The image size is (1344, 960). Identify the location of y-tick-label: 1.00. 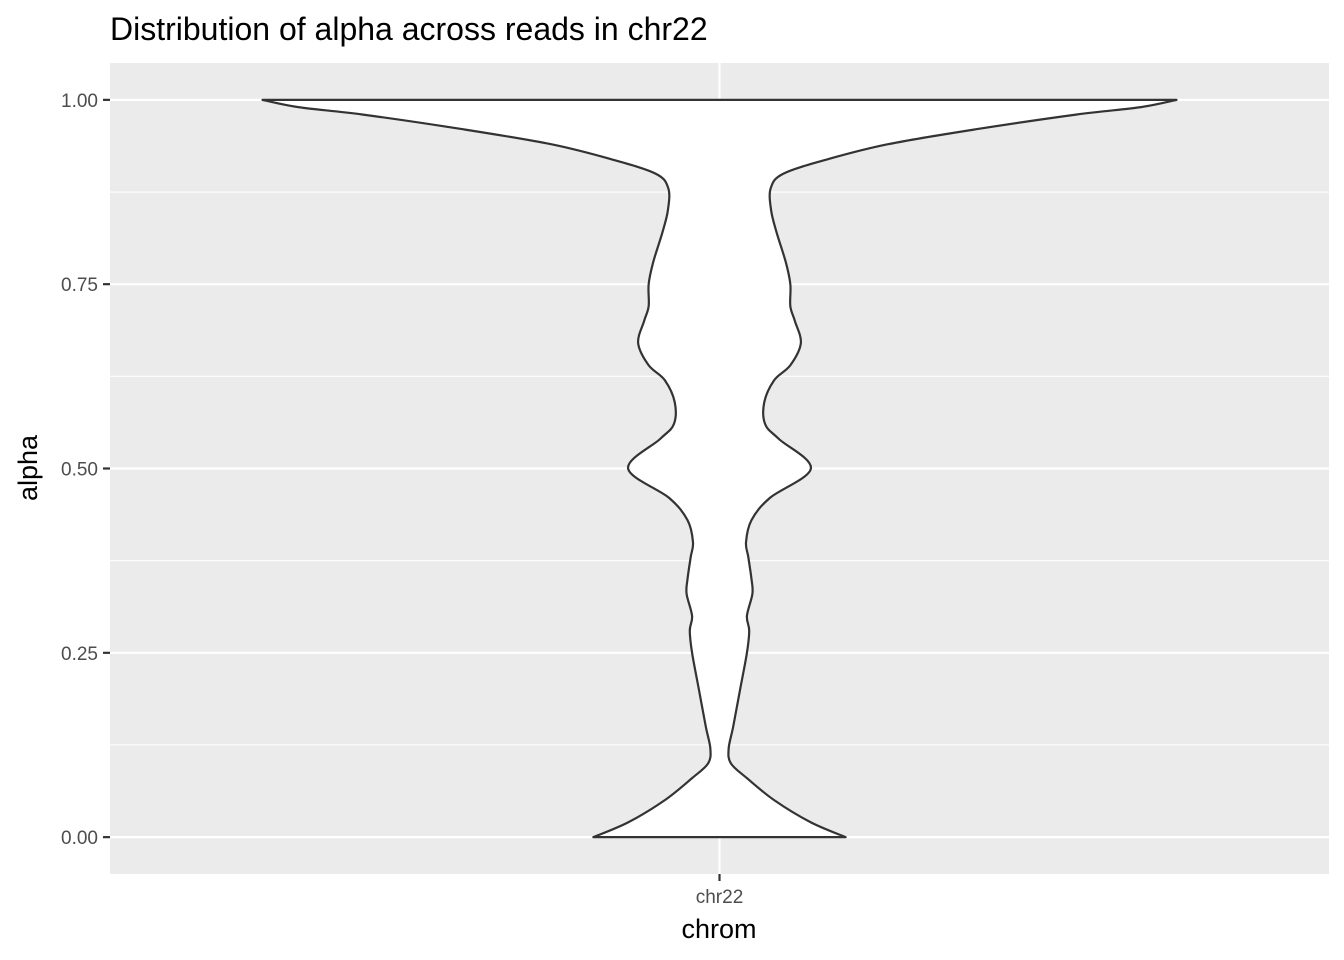
(79, 101).